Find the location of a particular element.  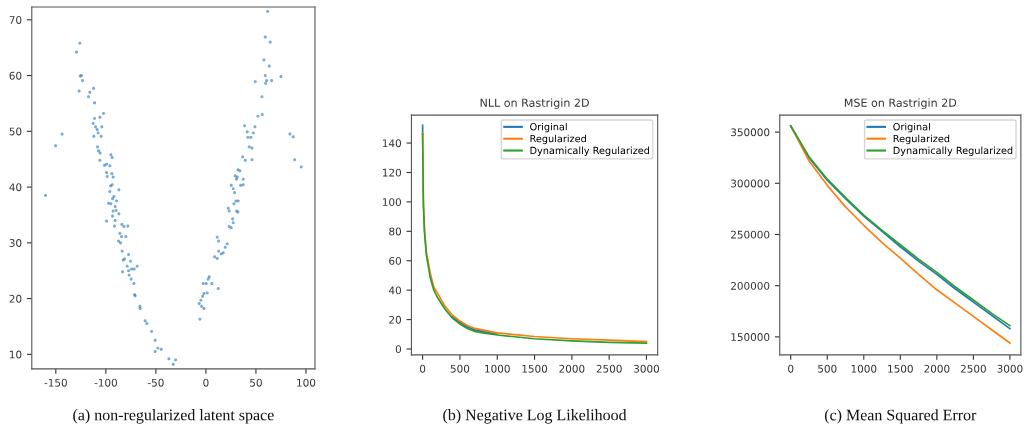

x-tick-label: -100 is located at coordinates (105, 382).